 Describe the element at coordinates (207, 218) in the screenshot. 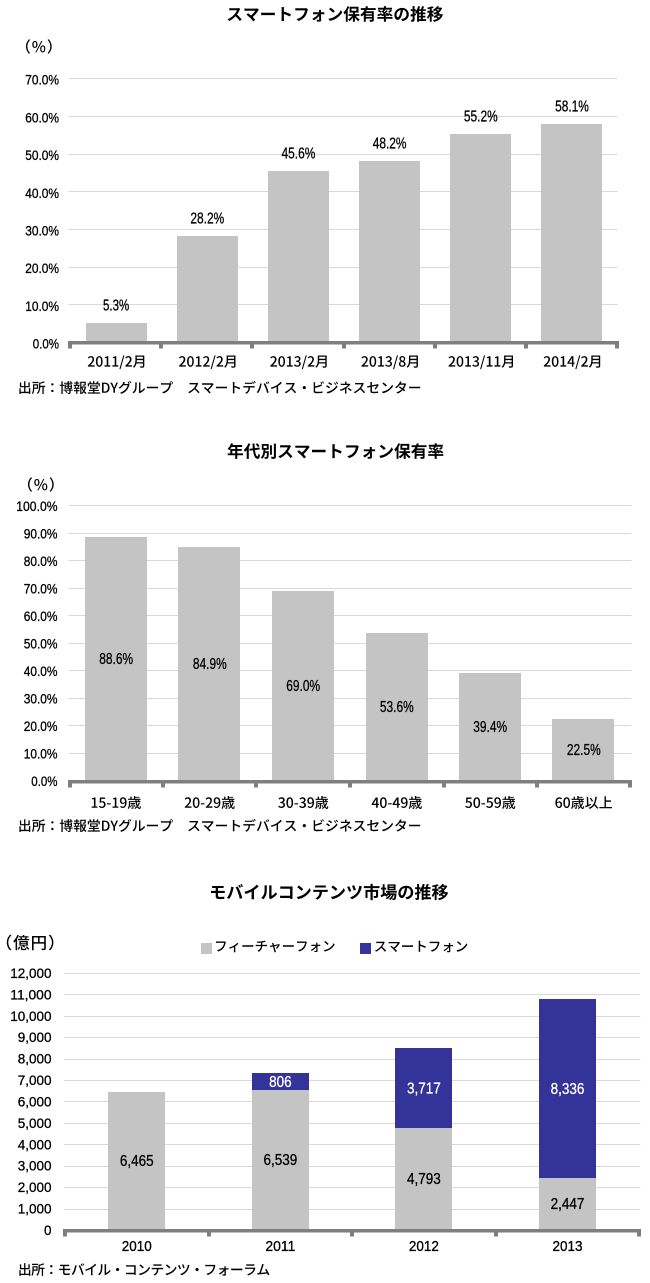

I see `svg-text: 28.2%` at that location.